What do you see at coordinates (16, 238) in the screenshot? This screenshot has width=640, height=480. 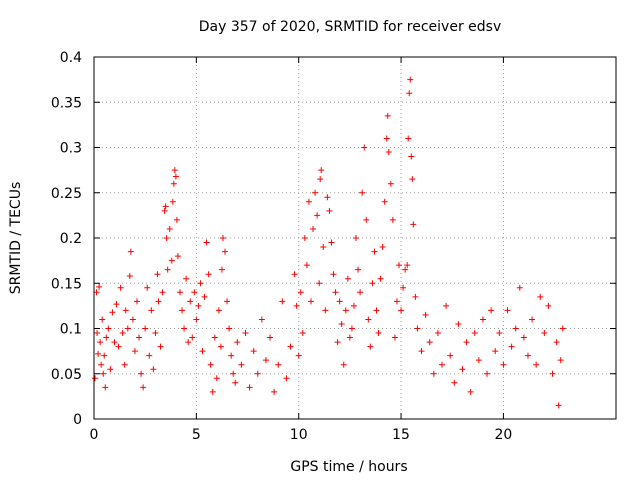 I see `y-axis-label: SRMTID / TECUs` at bounding box center [16, 238].